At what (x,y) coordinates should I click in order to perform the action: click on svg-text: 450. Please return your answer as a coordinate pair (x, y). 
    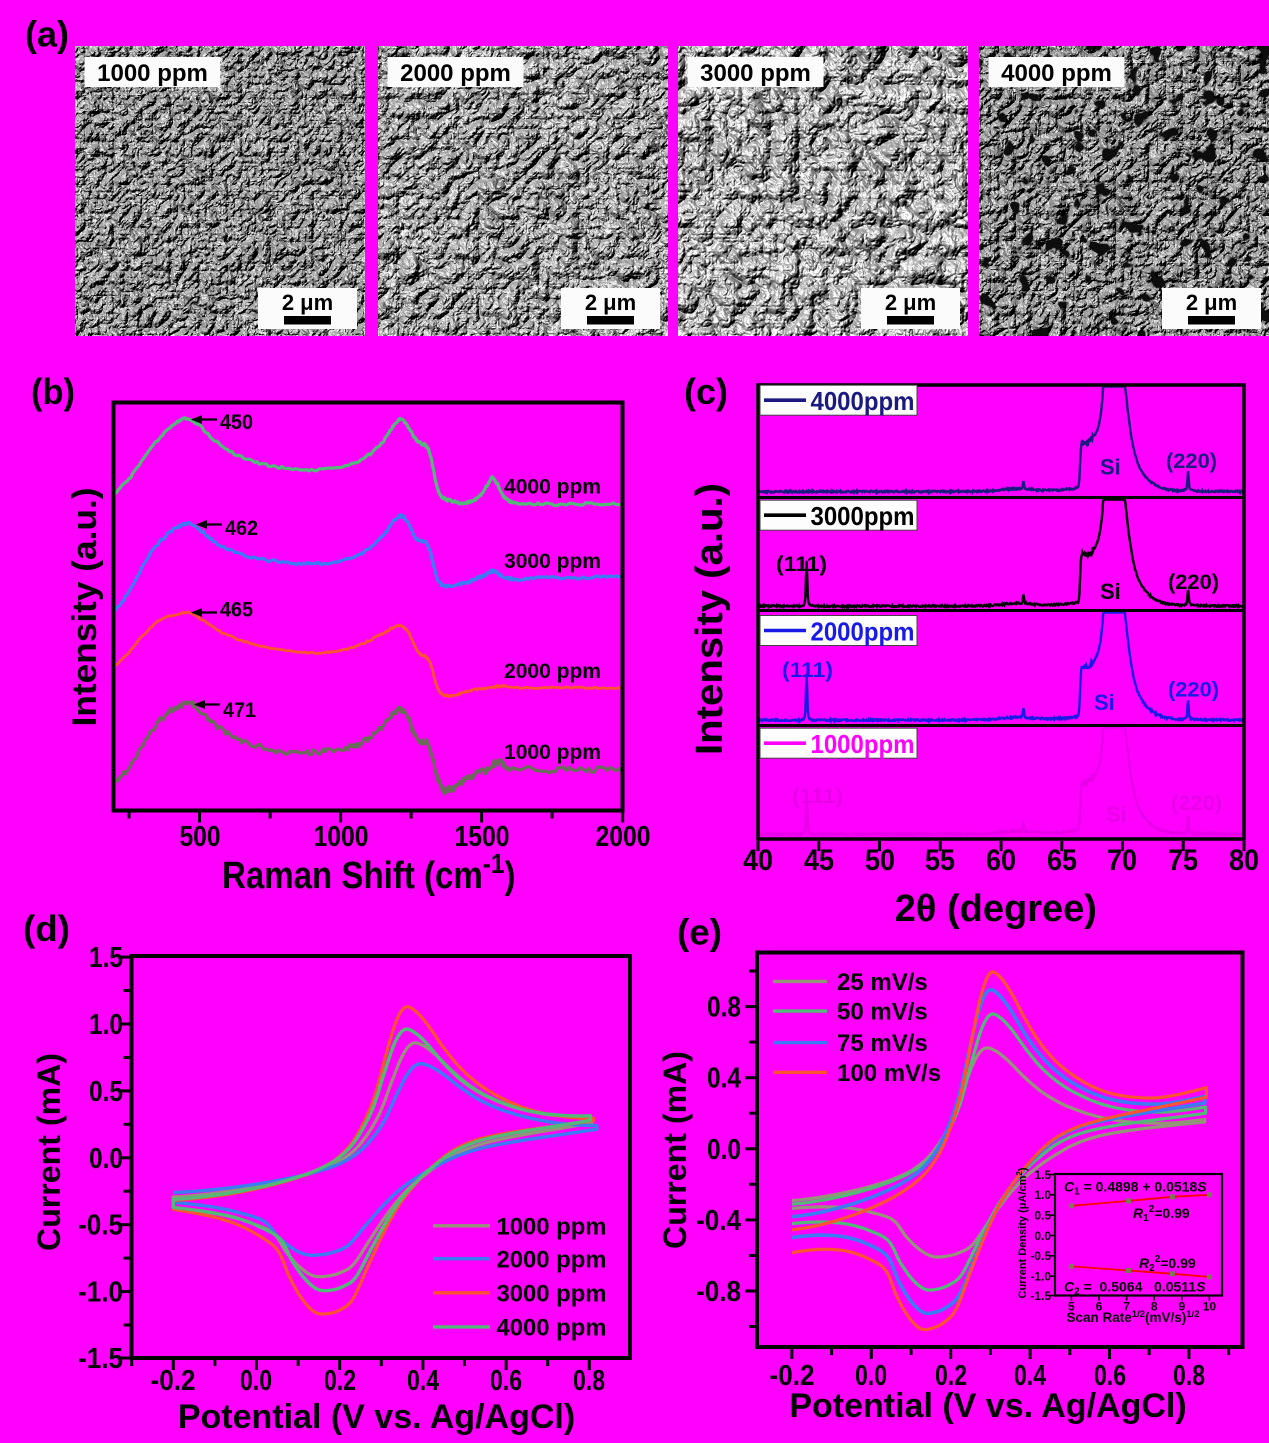
    Looking at the image, I should click on (236, 422).